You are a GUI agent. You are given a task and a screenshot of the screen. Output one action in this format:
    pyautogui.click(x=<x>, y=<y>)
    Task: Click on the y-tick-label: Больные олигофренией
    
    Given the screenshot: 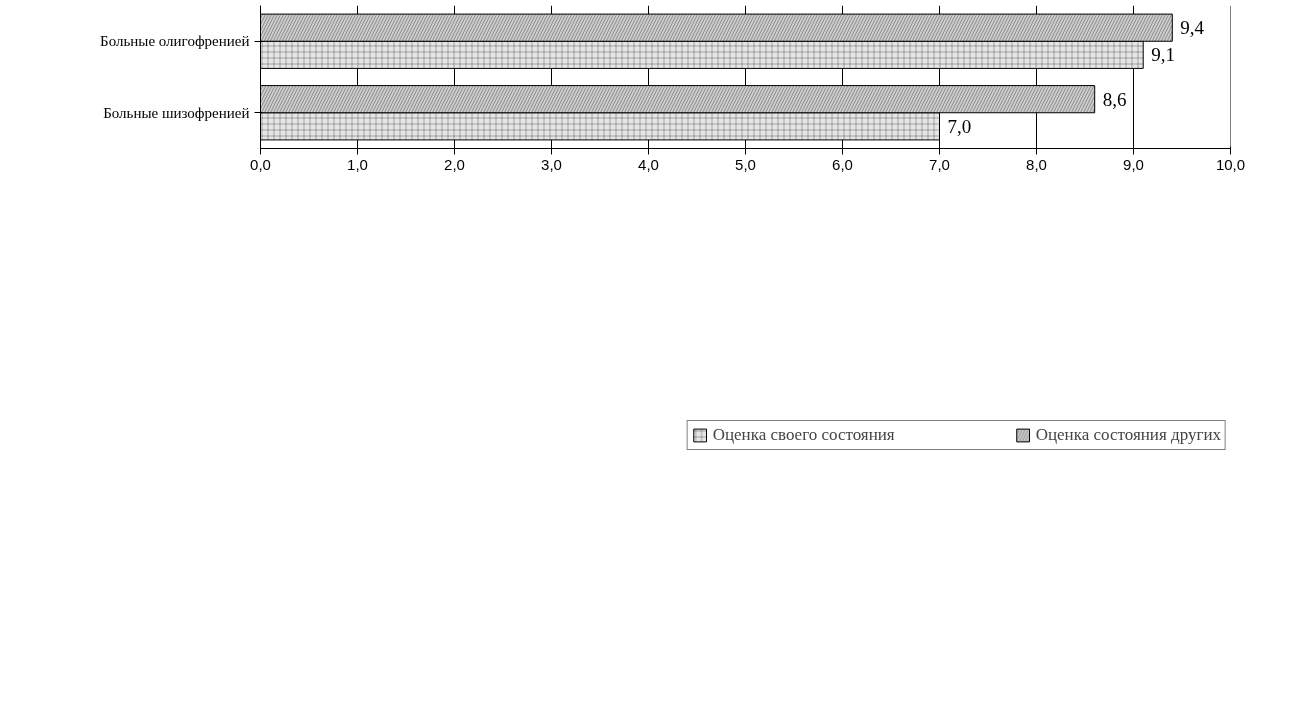 What is the action you would take?
    pyautogui.click(x=175, y=41)
    